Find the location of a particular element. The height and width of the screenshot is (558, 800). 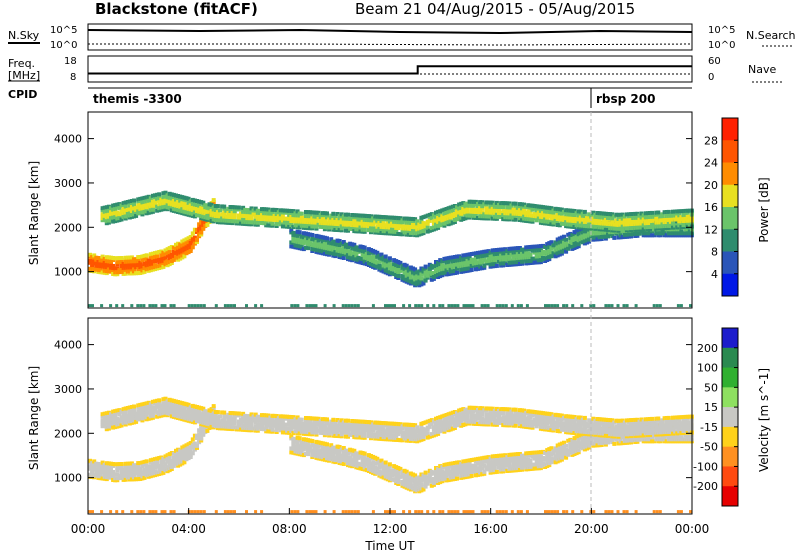

nsearch-label: N.Search is located at coordinates (771, 35).